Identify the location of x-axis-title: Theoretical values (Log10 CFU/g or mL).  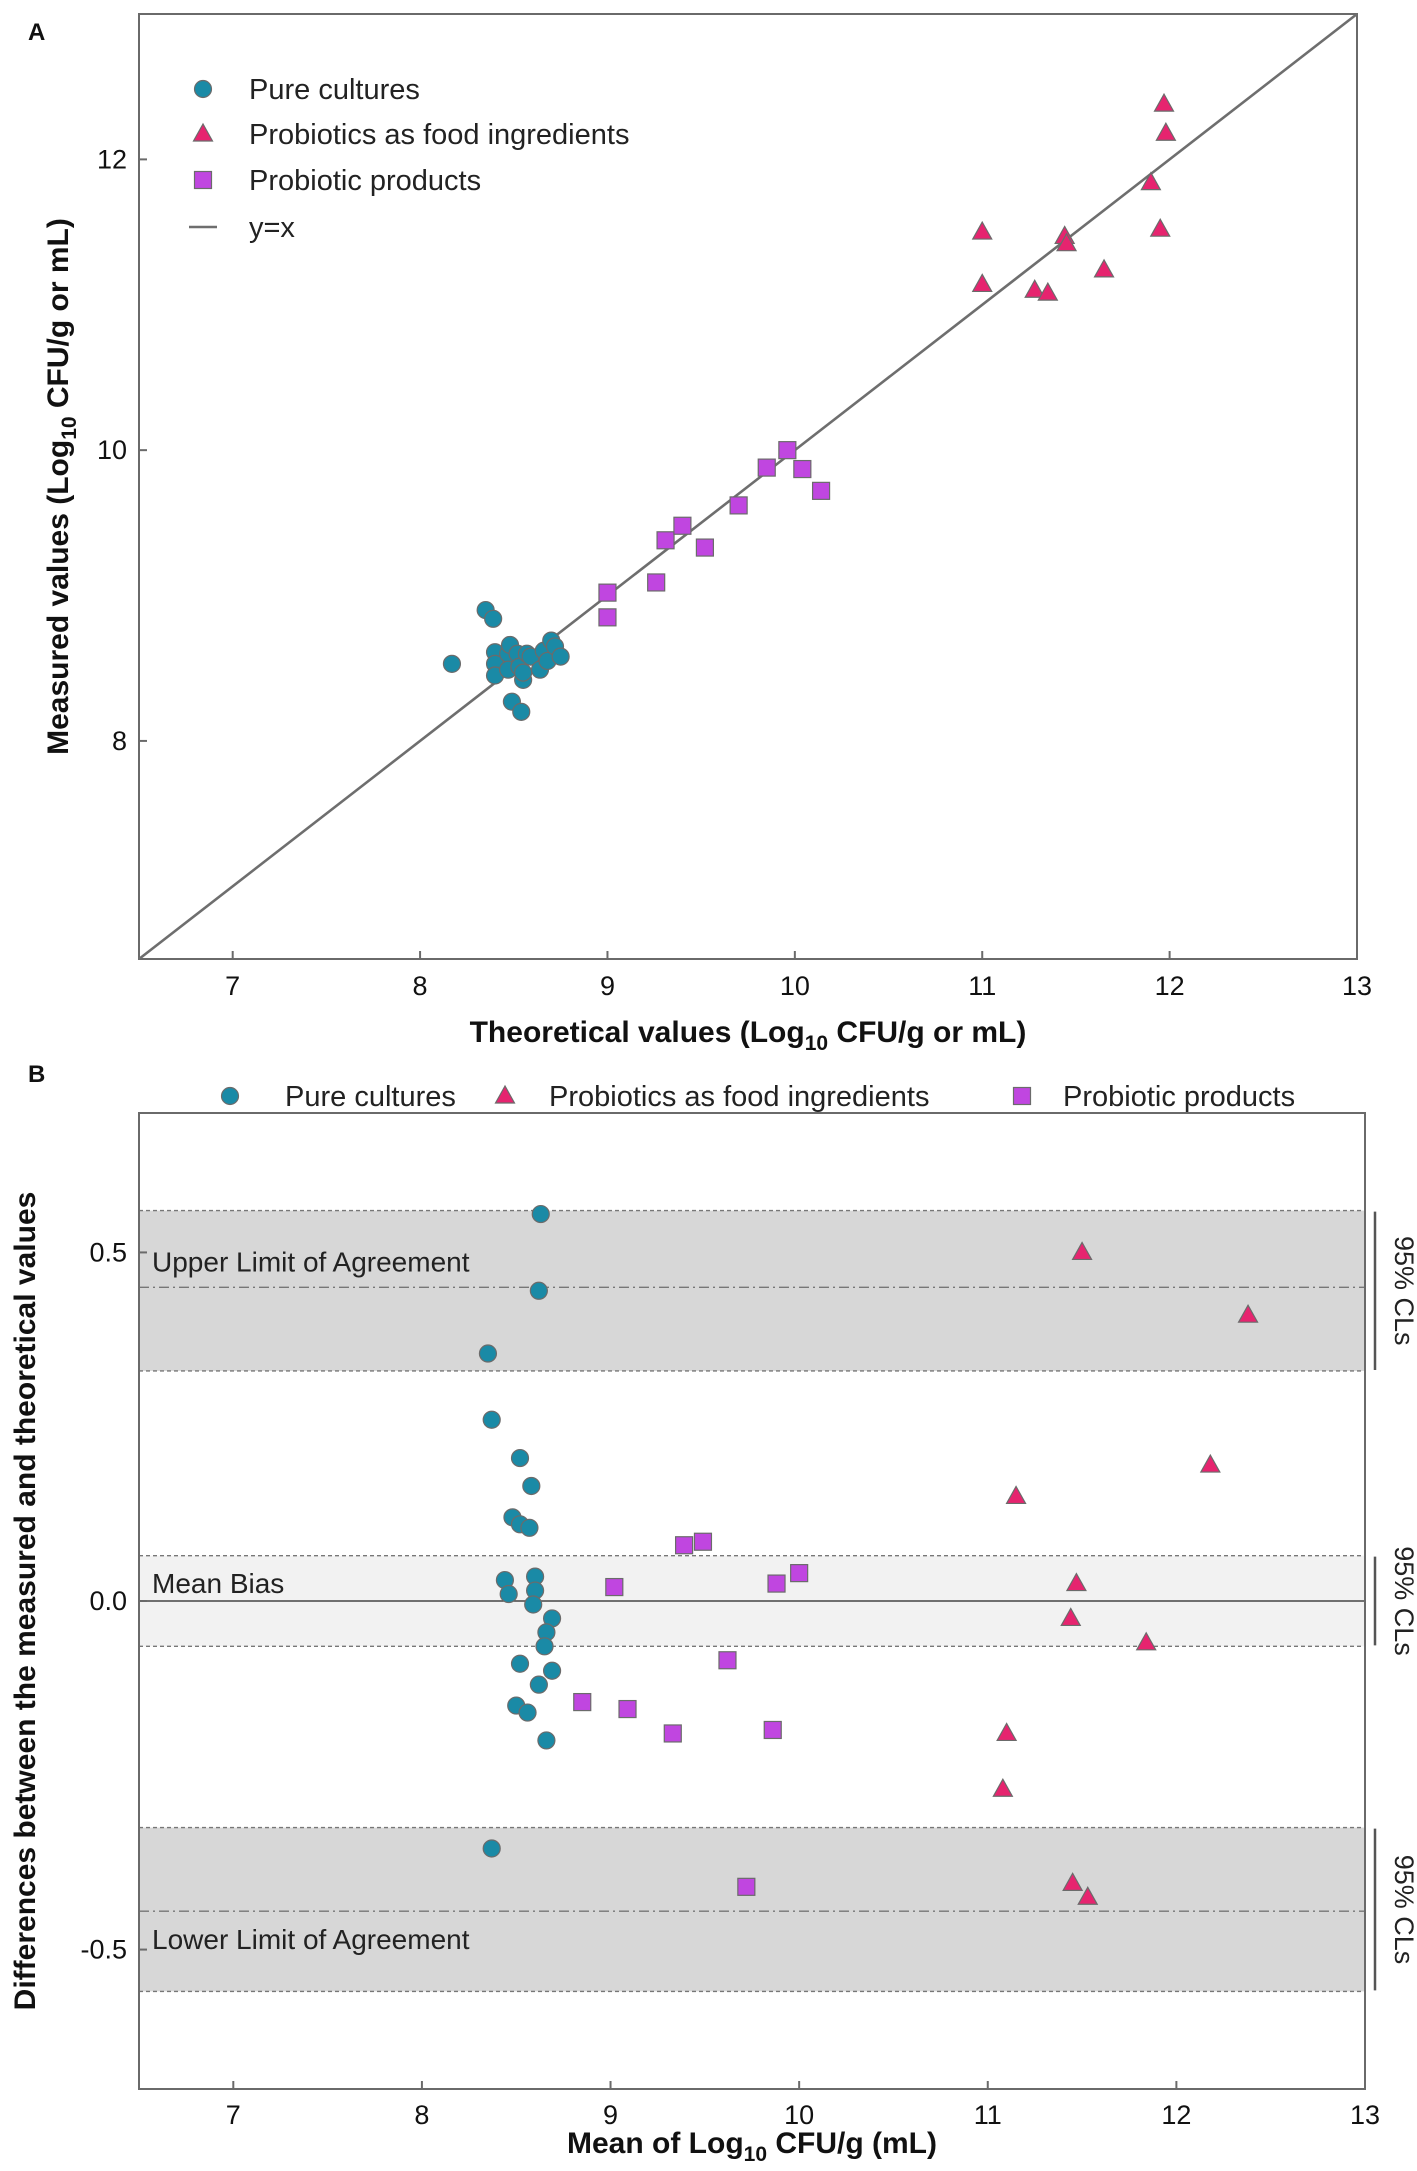
(748, 1035).